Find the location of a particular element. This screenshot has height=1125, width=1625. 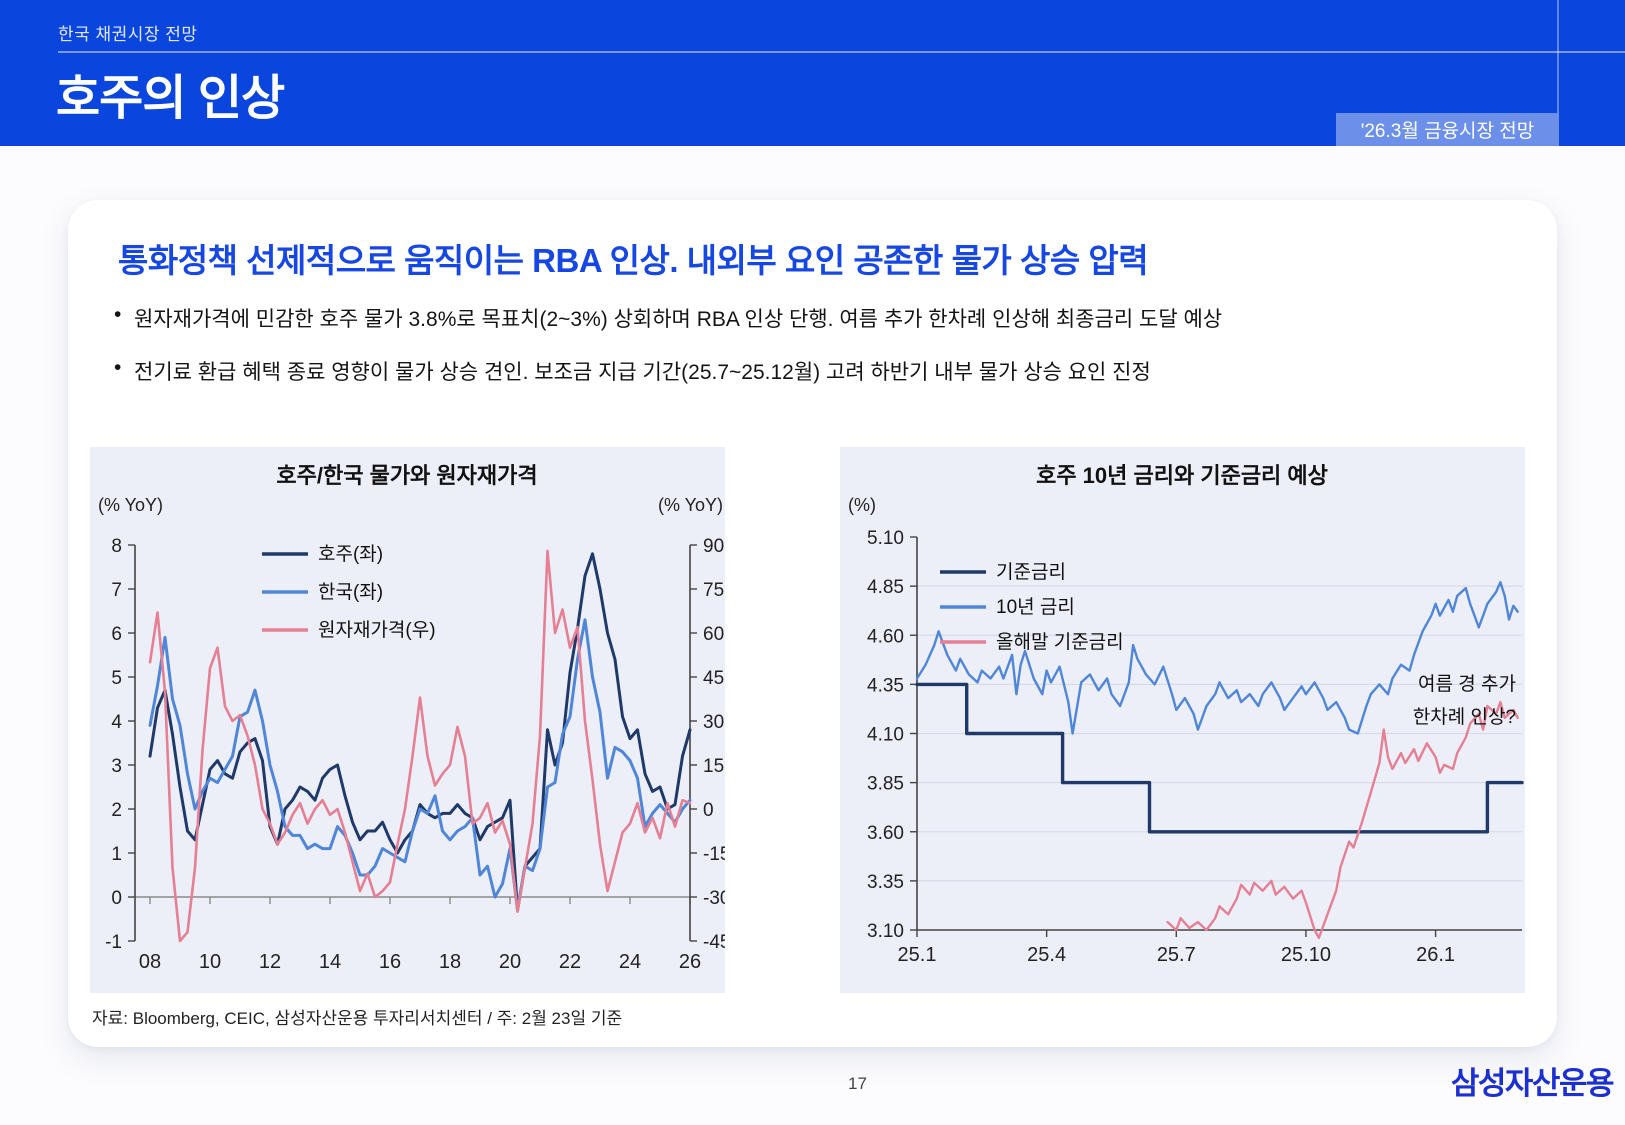

kicker-text: 한국 채권시장 전망 is located at coordinates (128, 34).